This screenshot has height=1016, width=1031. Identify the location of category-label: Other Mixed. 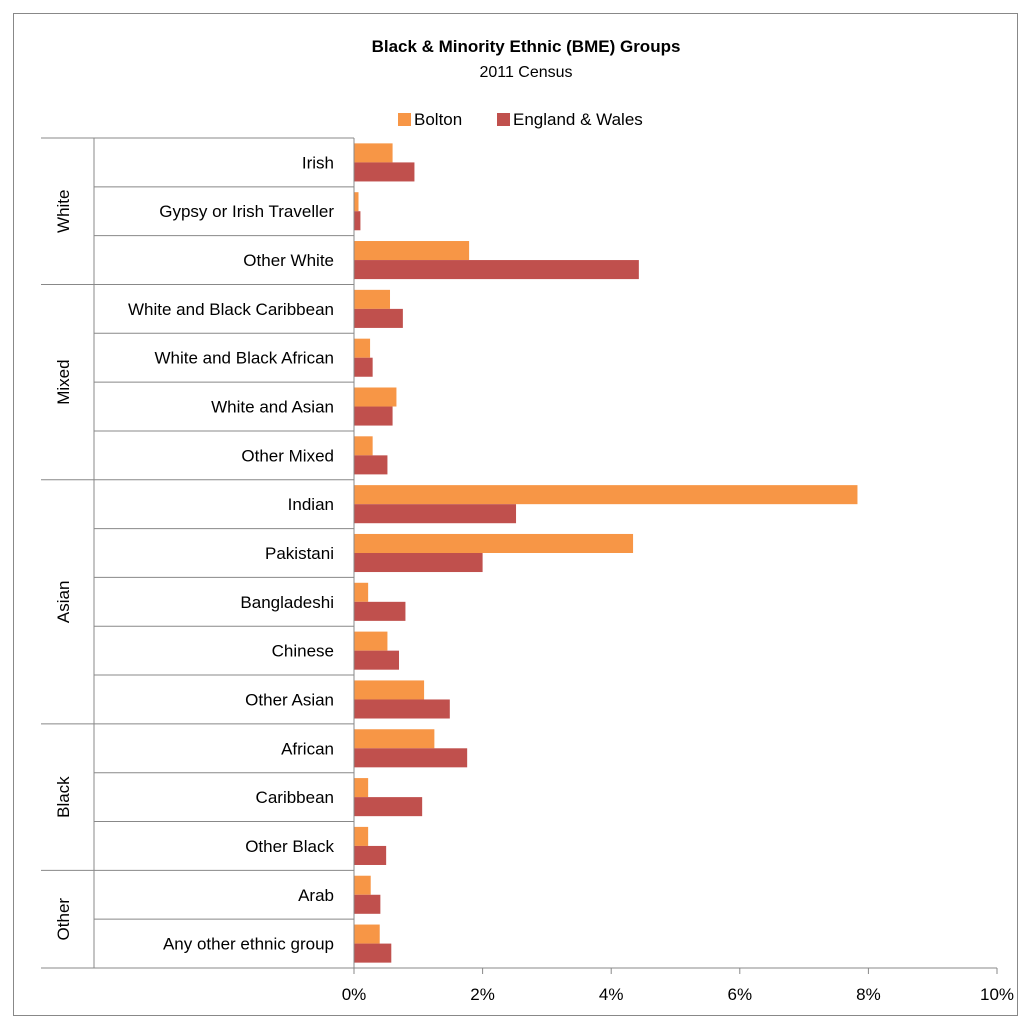
(287, 455).